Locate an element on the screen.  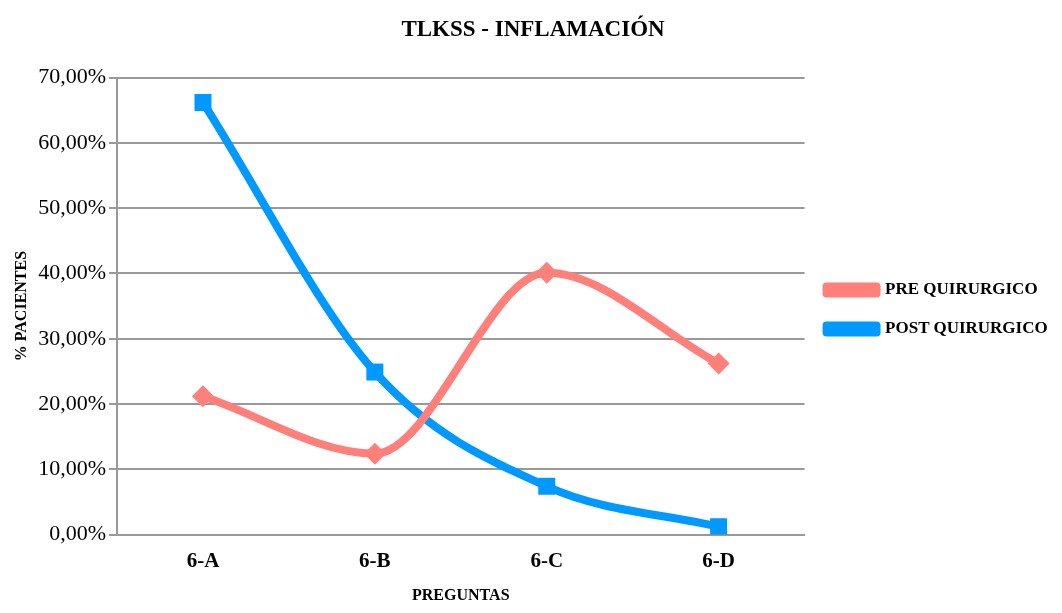
chart-title: TLKSS - INFLAMACIÓN is located at coordinates (533, 27).